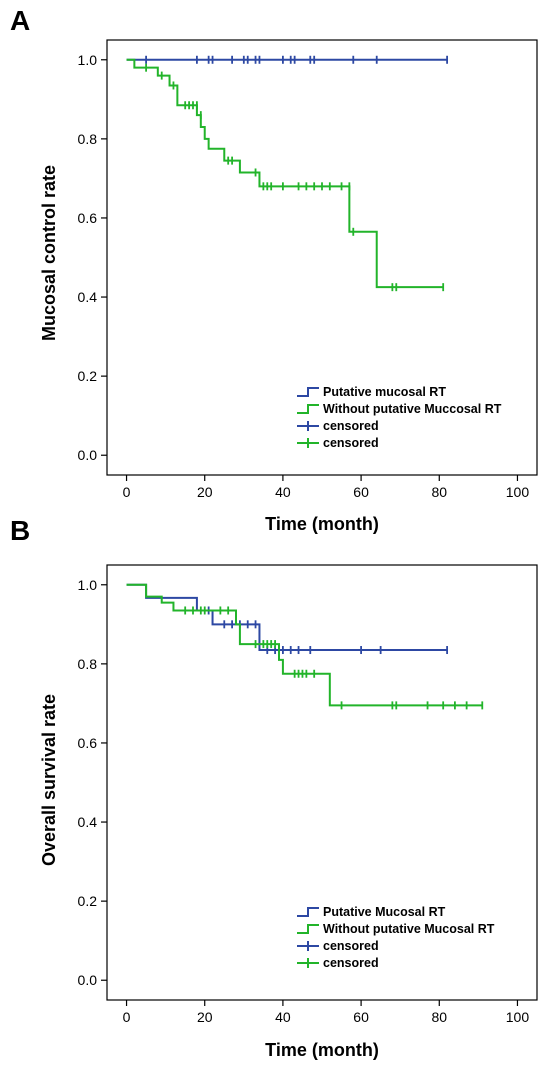 The image size is (550, 1069). Describe the element at coordinates (384, 392) in the screenshot. I see `legend-label: Putative mucosal RT` at that location.